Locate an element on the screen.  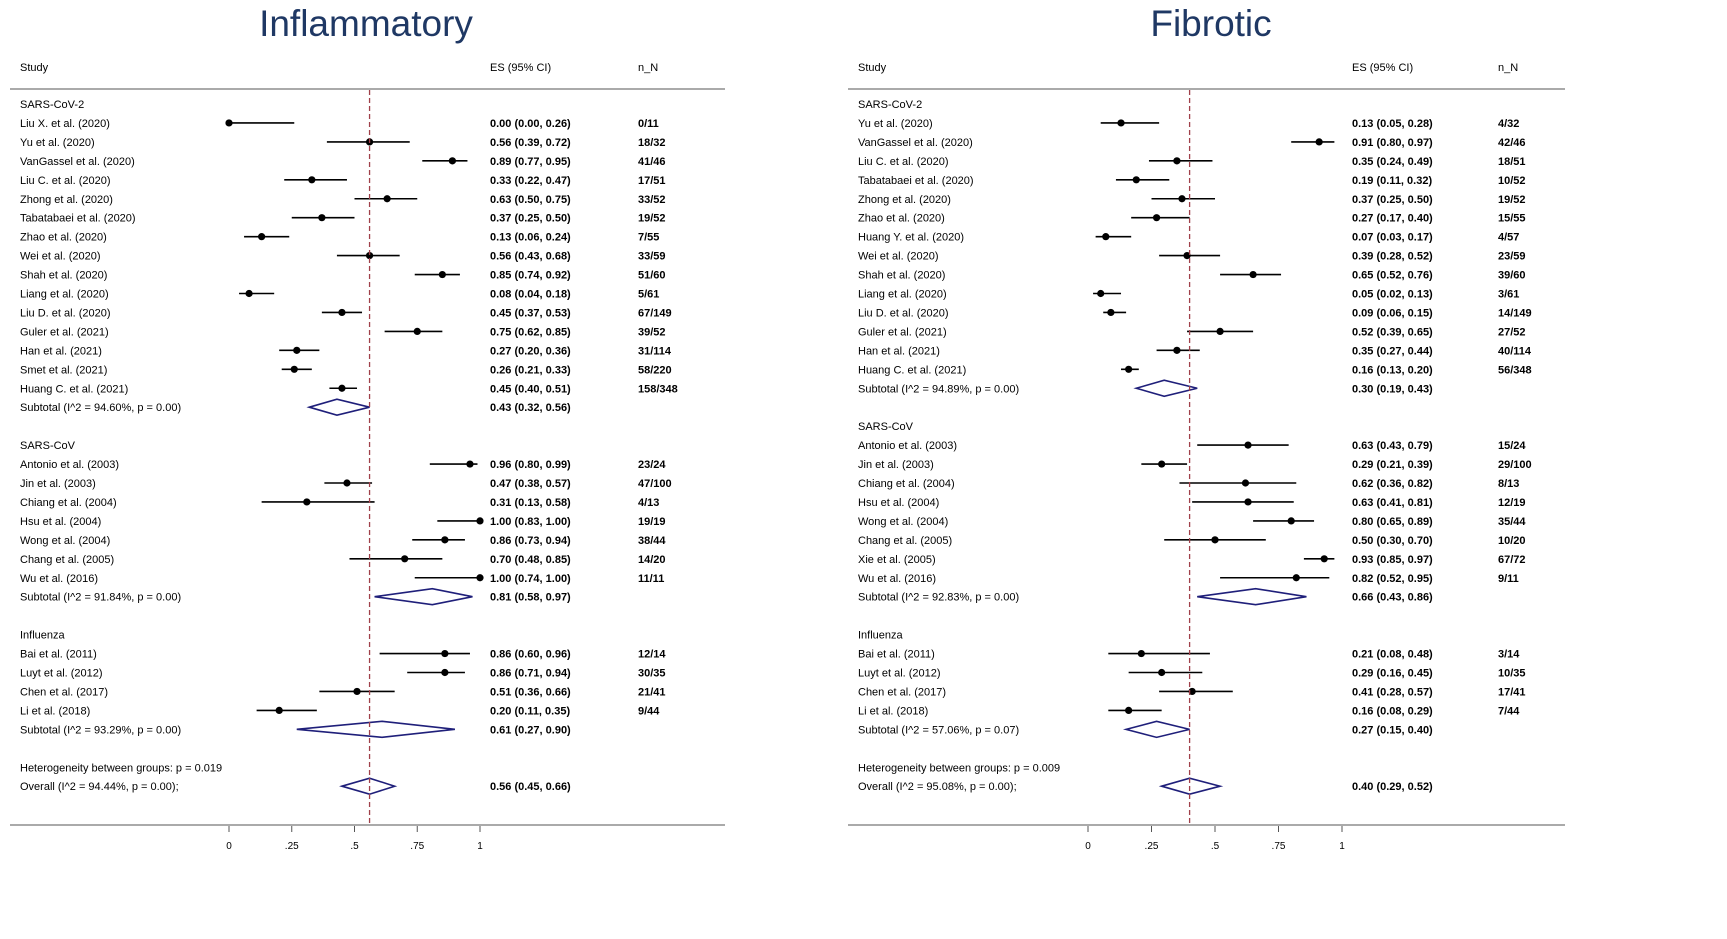
sample-count-text: 10/35 is located at coordinates (1512, 674).